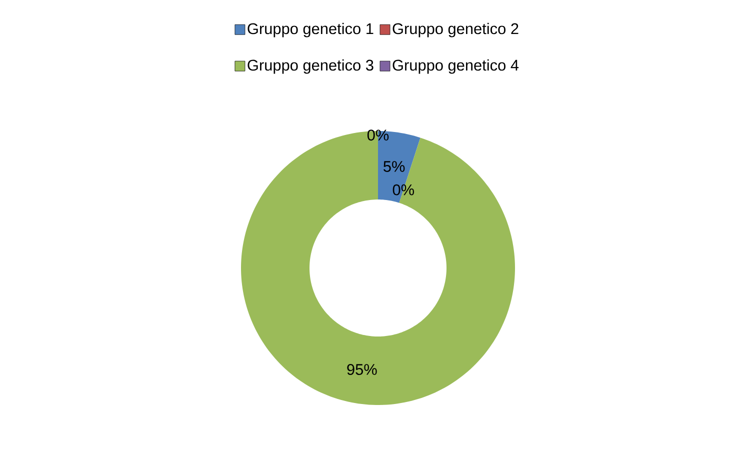 This screenshot has height=451, width=756. What do you see at coordinates (394, 166) in the screenshot?
I see `data-label: 5%` at bounding box center [394, 166].